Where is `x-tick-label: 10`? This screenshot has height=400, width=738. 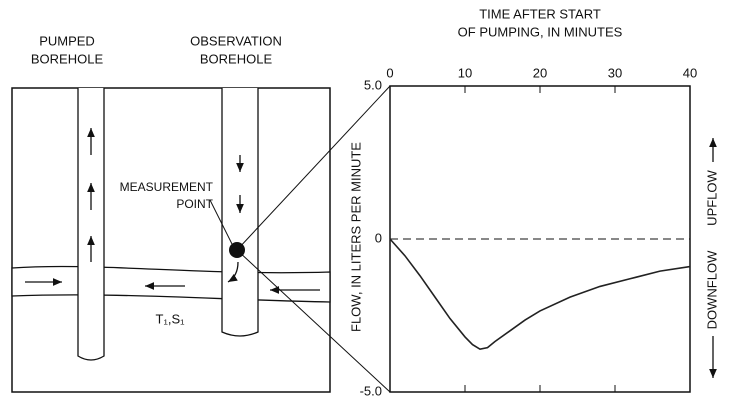
x-tick-label: 10 is located at coordinates (465, 72).